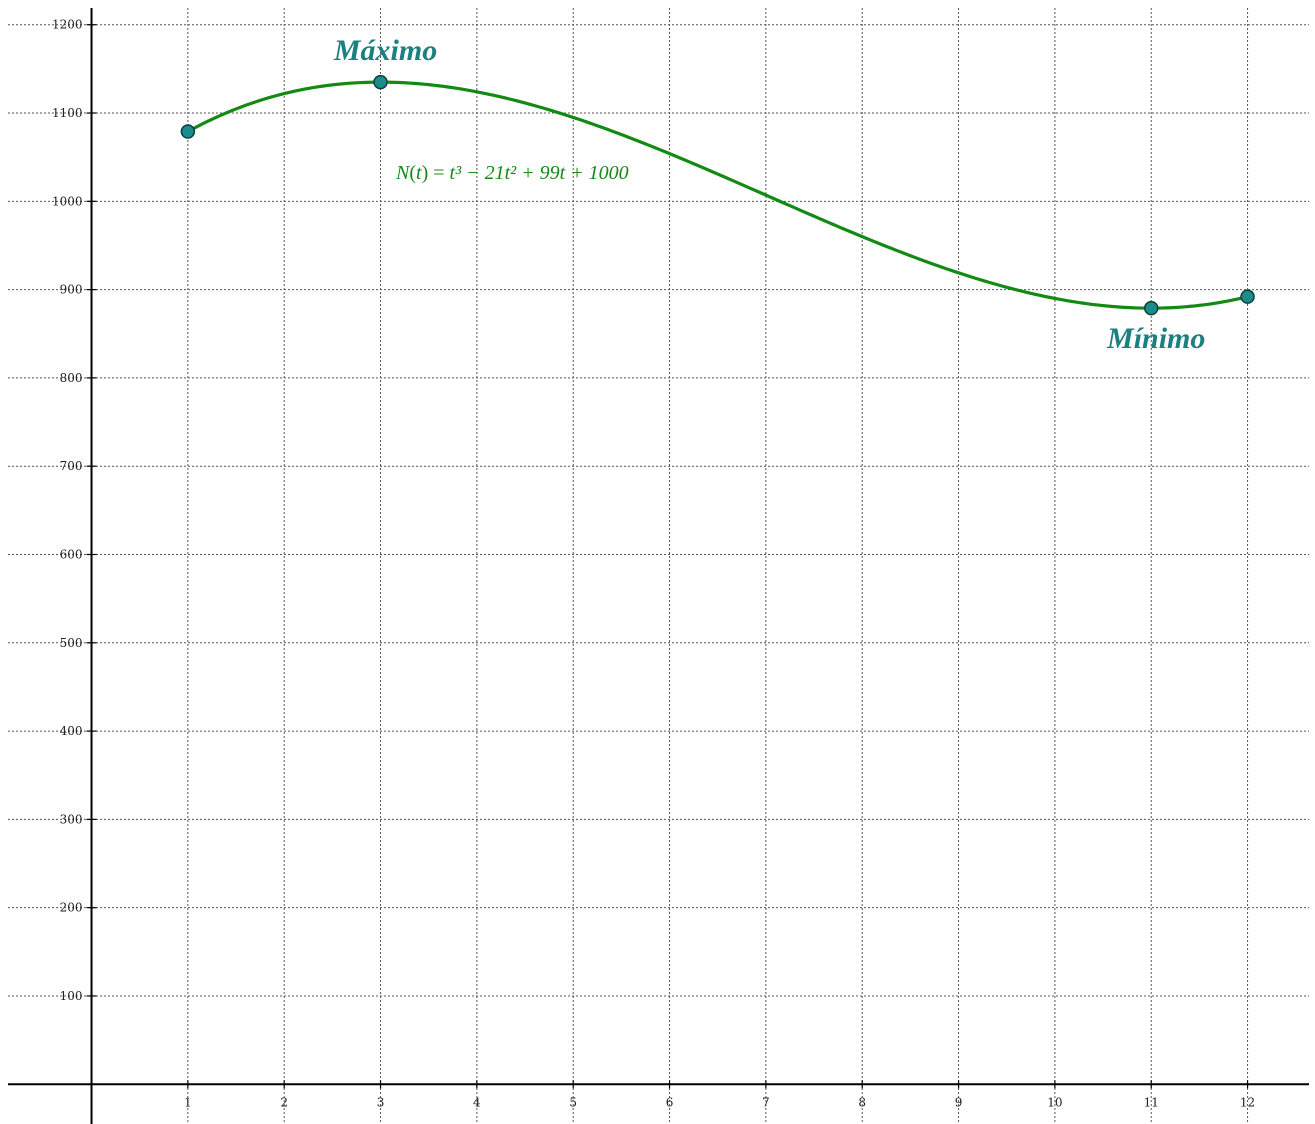 This screenshot has width=1315, height=1124. What do you see at coordinates (71, 996) in the screenshot?
I see `y-tick-label-100: 100` at bounding box center [71, 996].